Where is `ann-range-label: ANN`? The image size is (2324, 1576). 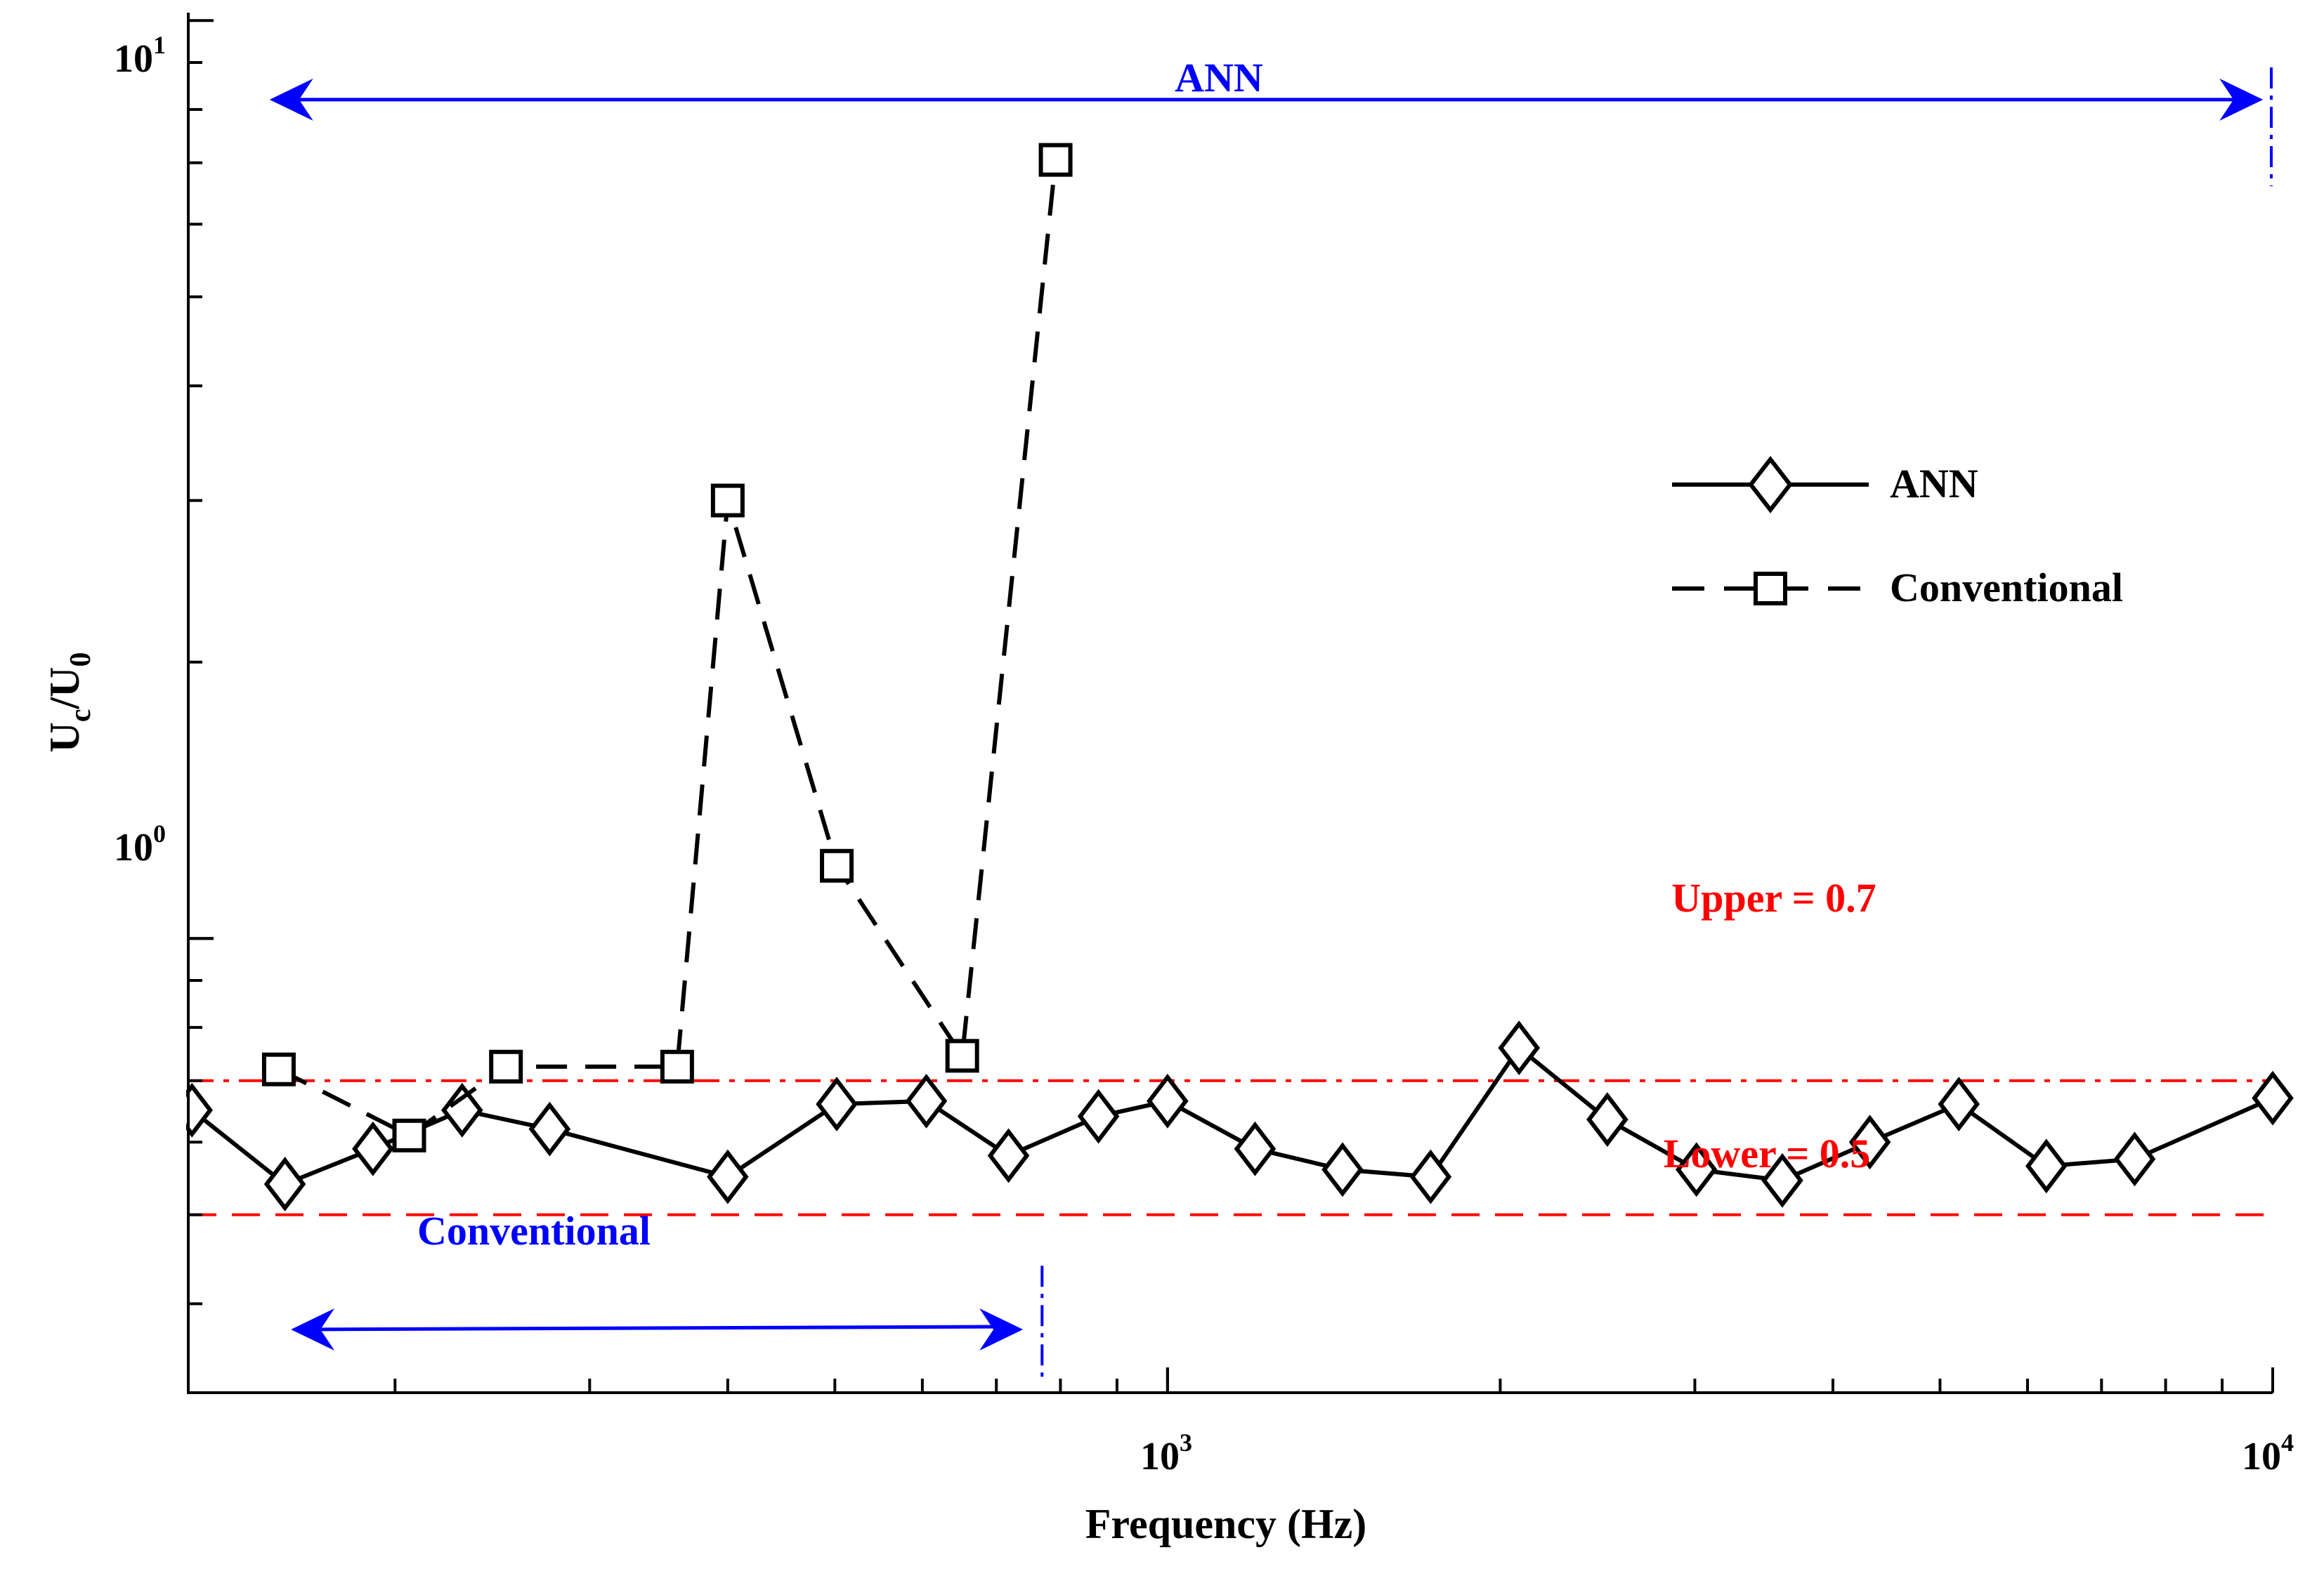 ann-range-label: ANN is located at coordinates (1219, 77).